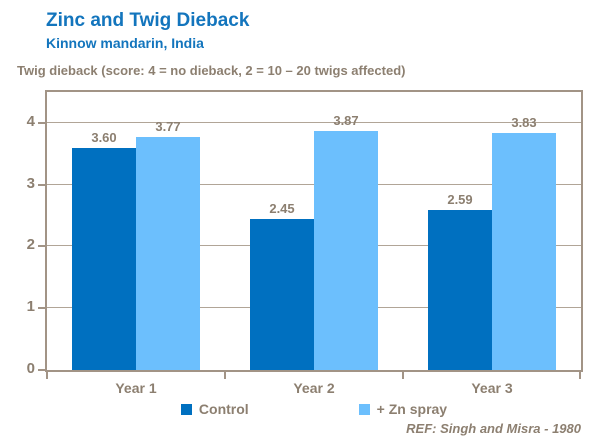 The width and height of the screenshot is (600, 447). I want to click on legend-label-control: Control, so click(223, 409).